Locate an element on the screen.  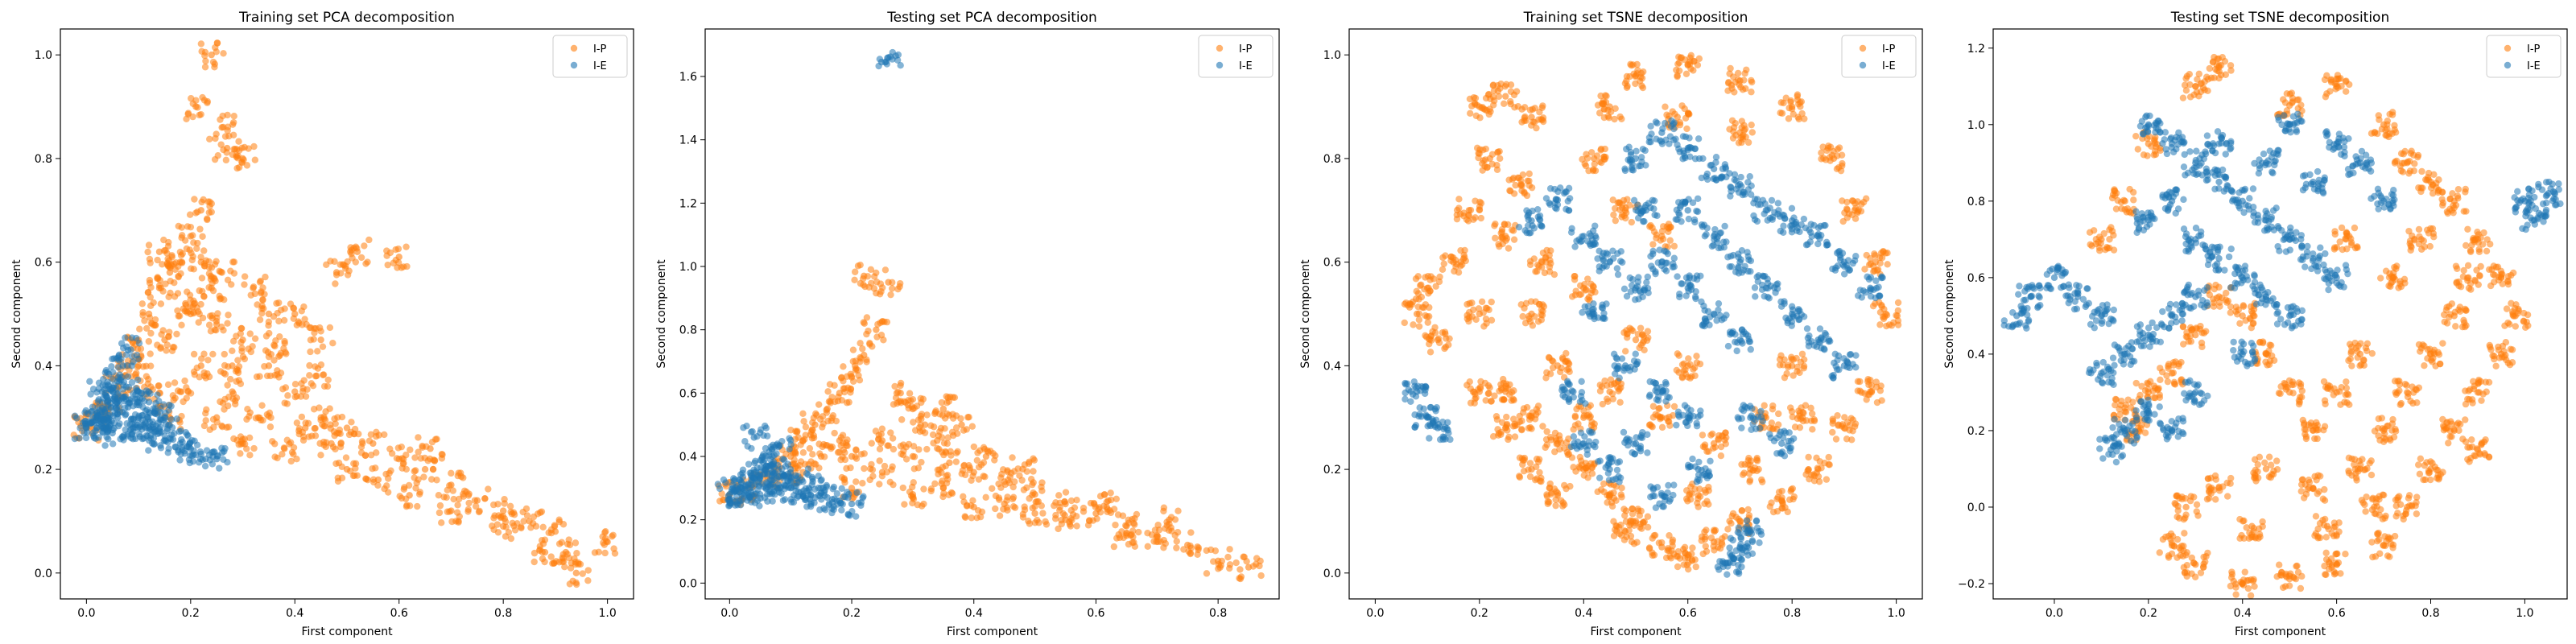
y-tick-label: 0.0 is located at coordinates (43, 574).